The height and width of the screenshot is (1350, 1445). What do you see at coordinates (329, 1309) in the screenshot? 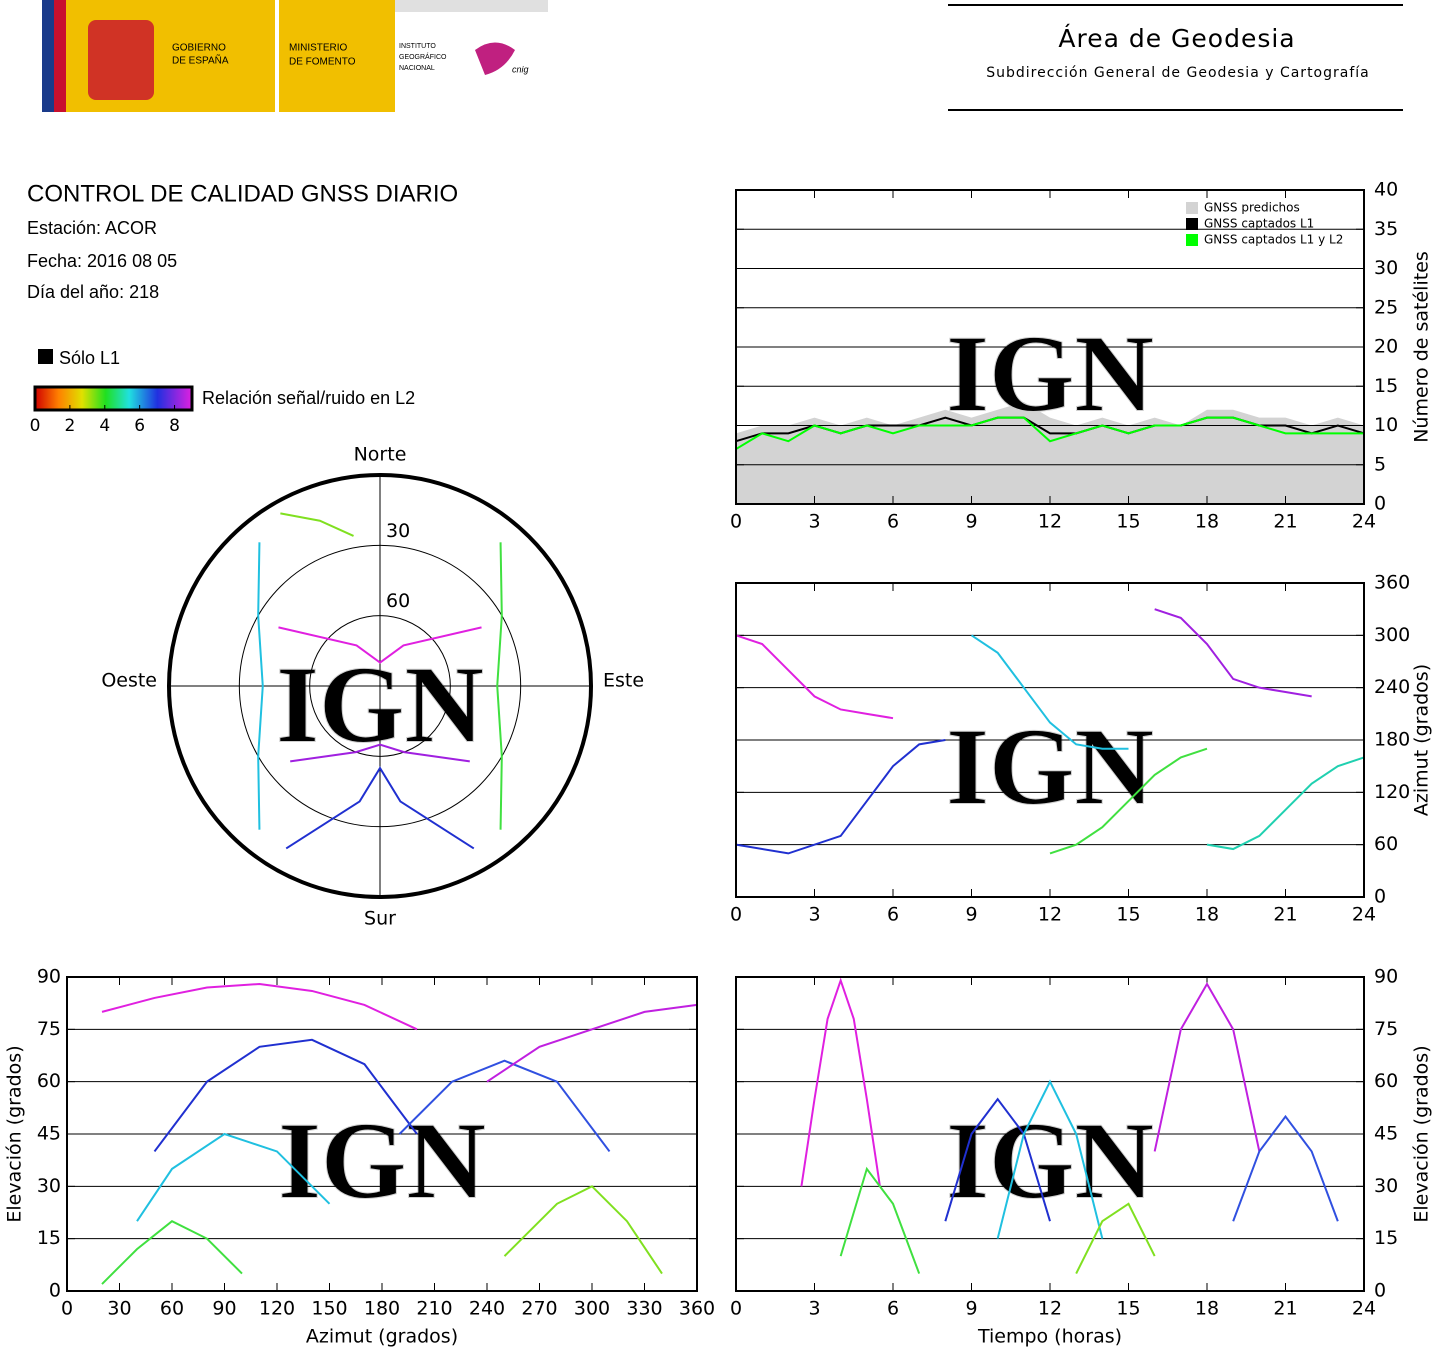
I see `x-tick-label: 150` at bounding box center [329, 1309].